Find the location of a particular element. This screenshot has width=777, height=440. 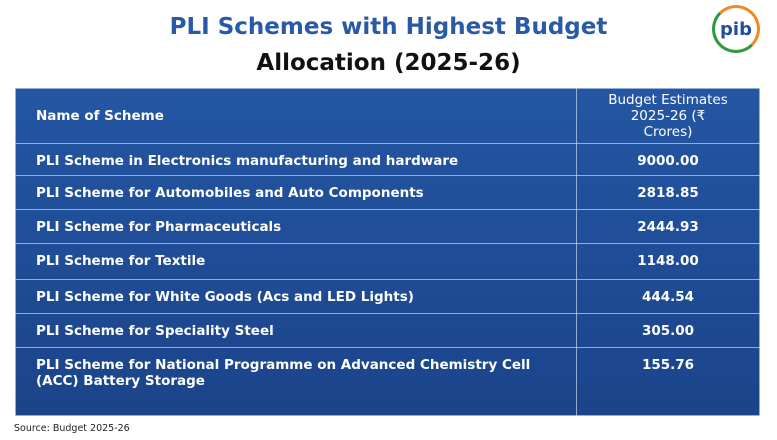

scheme-name: PLI Scheme for Speciality Steel is located at coordinates (296, 330).